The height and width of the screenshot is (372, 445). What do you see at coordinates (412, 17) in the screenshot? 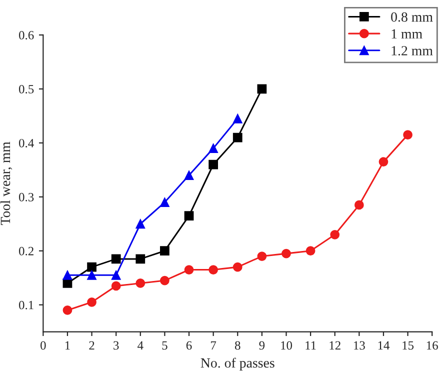
I see `legend-label: 0.8 mm` at bounding box center [412, 17].